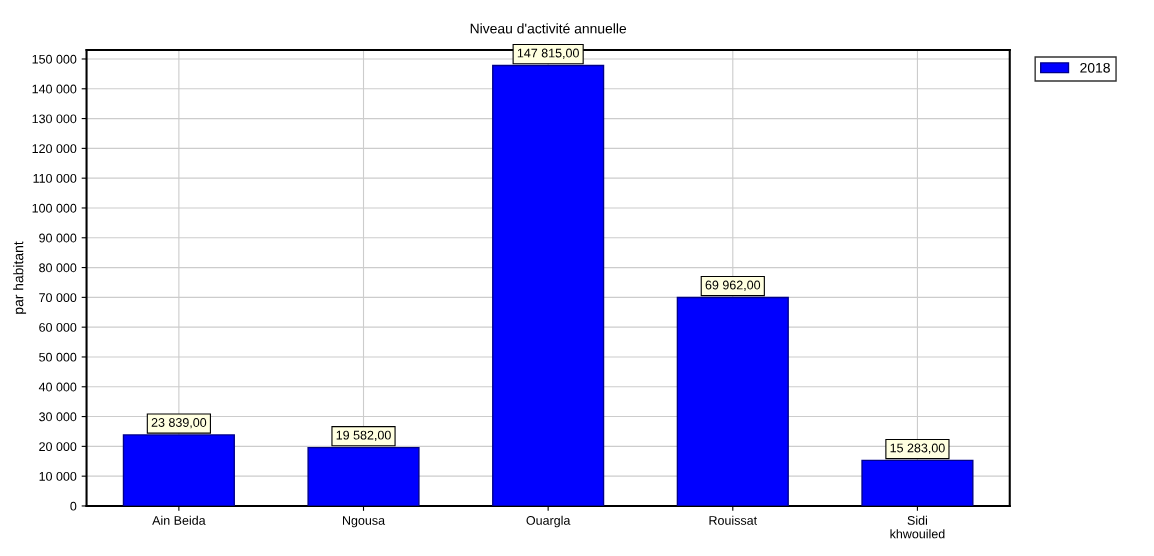 The image size is (1154, 556). I want to click on y-tick-label: 150 000, so click(54, 59).